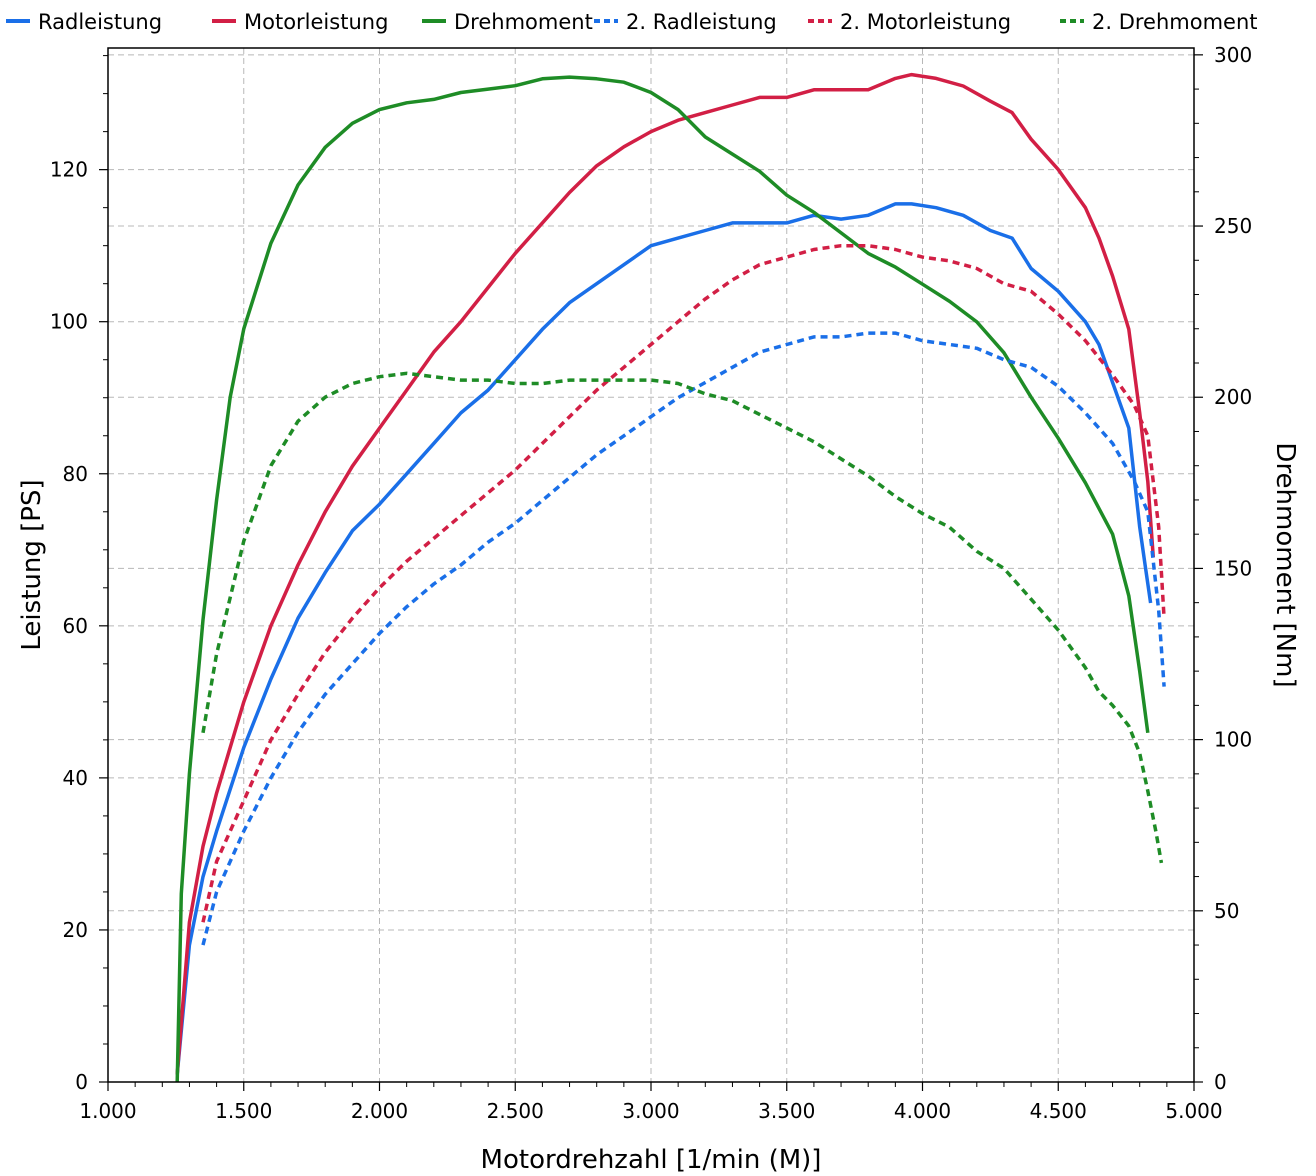 The height and width of the screenshot is (1176, 1316). I want to click on y-axis-title: Leistung [PS], so click(32, 564).